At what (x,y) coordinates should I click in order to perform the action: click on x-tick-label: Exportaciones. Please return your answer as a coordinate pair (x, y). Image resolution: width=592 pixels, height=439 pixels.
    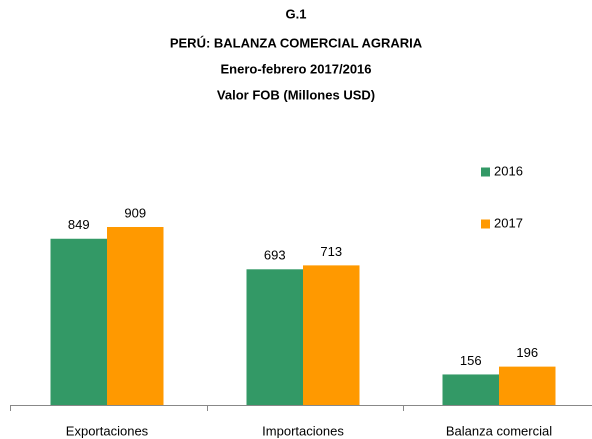
    Looking at the image, I should click on (107, 430).